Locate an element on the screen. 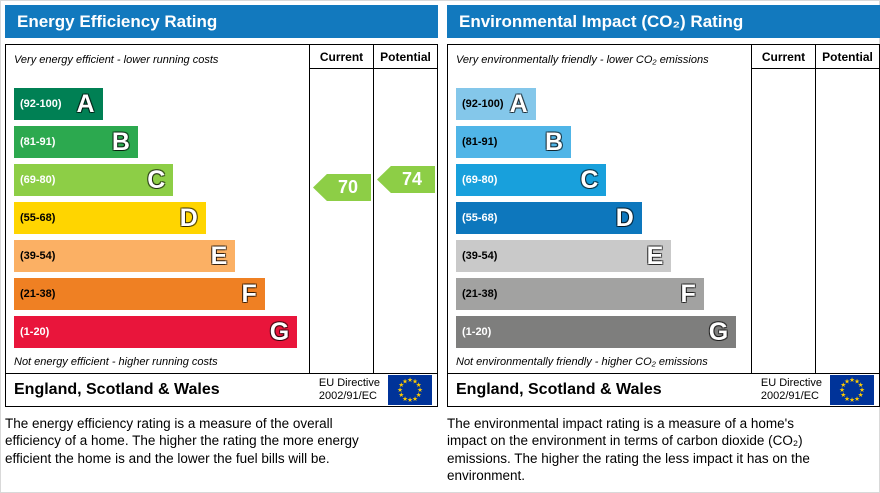 This screenshot has width=880, height=493. band-row-g: (1-20) G is located at coordinates (599, 332).